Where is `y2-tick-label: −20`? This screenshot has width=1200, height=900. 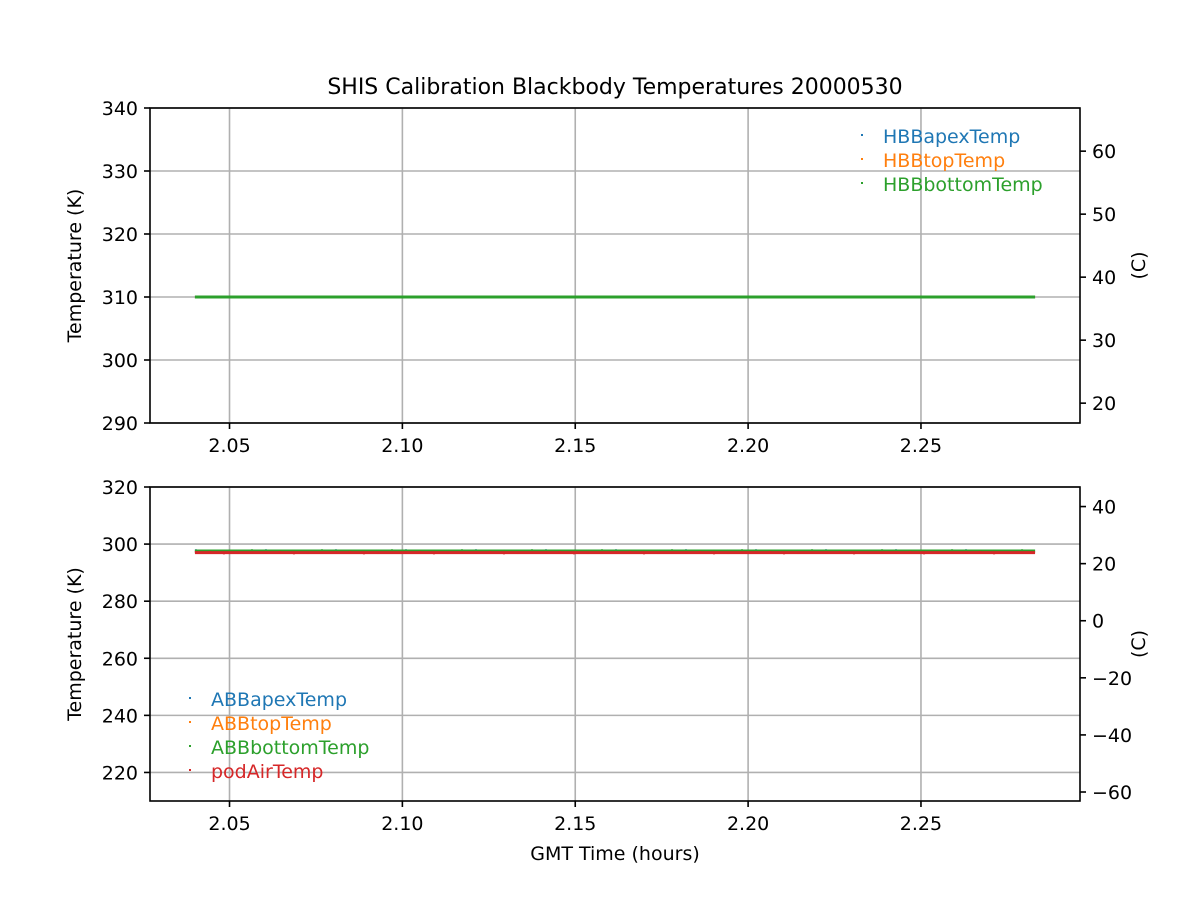
y2-tick-label: −20 is located at coordinates (1112, 679).